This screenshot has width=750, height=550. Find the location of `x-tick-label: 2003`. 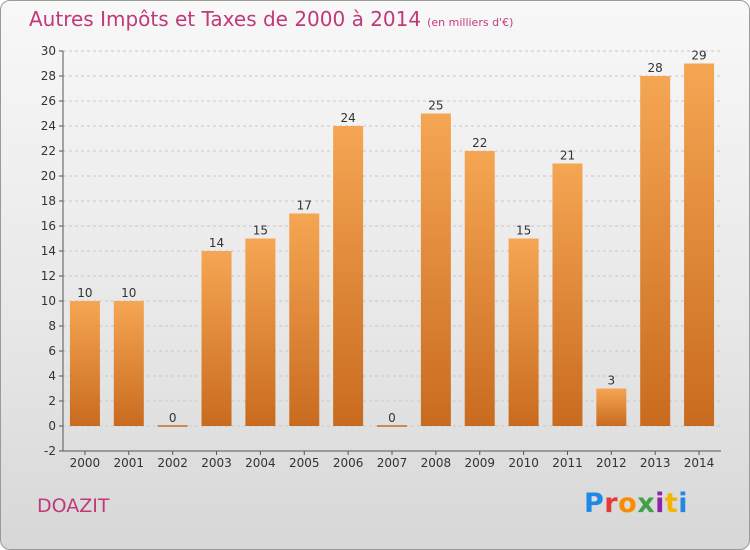

x-tick-label: 2003 is located at coordinates (216, 463).